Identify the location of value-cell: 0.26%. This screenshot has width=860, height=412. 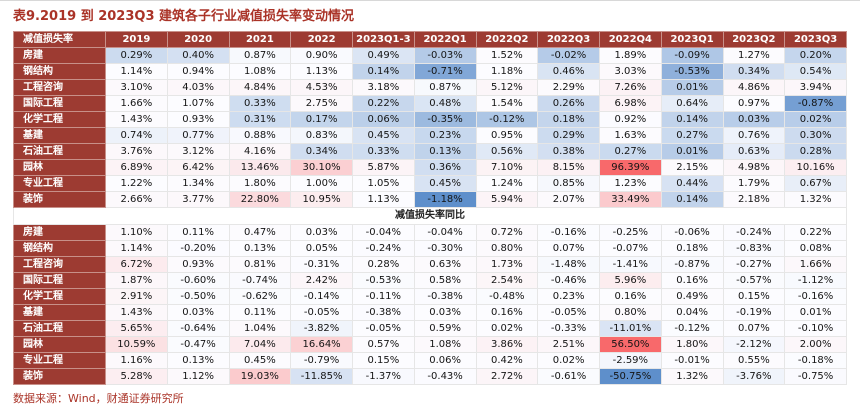
(568, 103).